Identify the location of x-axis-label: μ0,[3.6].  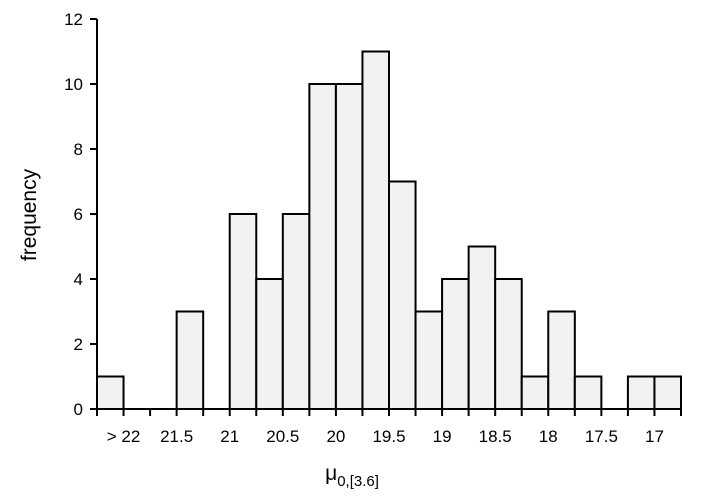
(352, 476).